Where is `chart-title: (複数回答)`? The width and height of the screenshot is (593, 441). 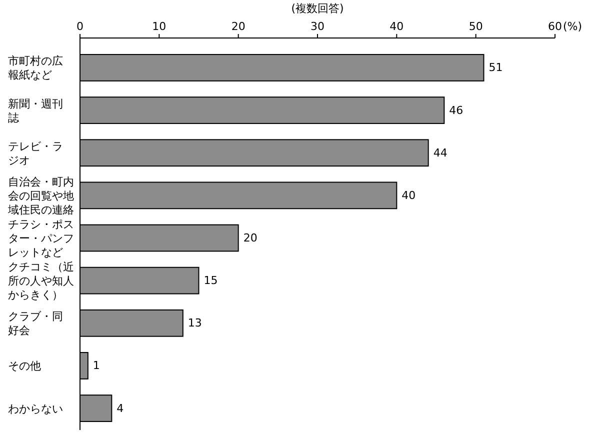
chart-title: (複数回答) is located at coordinates (317, 8).